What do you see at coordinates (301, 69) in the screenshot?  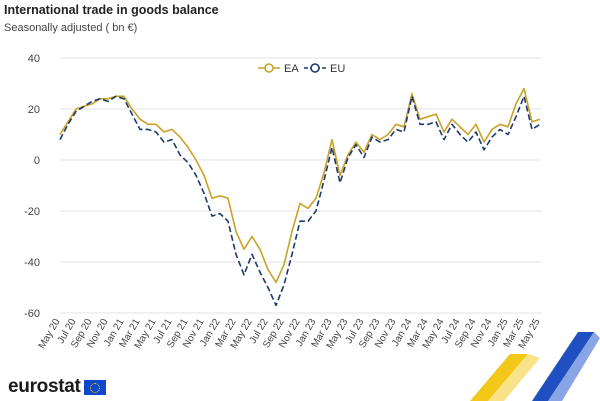 I see `legend: EA EU` at bounding box center [301, 69].